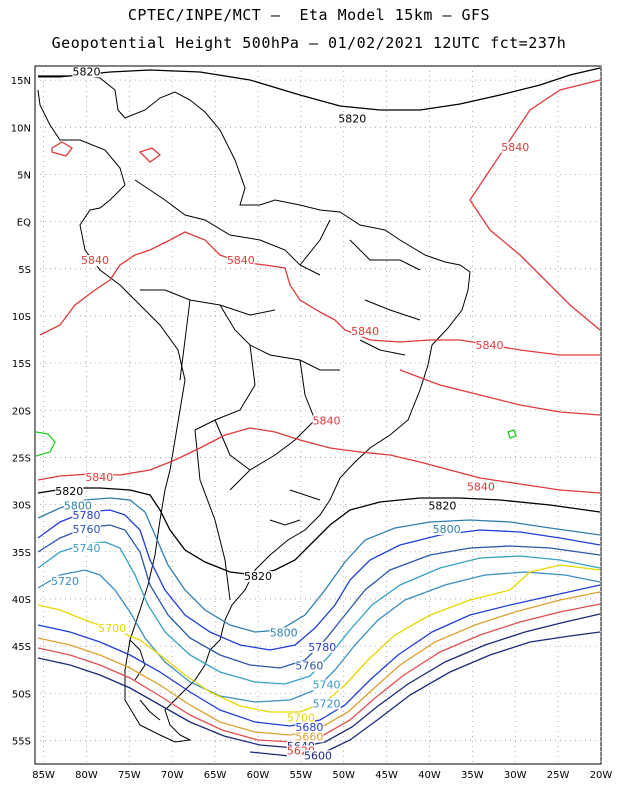 Image resolution: width=618 pixels, height=800 pixels. Describe the element at coordinates (343, 775) in the screenshot. I see `lon-tick-label: 50W` at that location.